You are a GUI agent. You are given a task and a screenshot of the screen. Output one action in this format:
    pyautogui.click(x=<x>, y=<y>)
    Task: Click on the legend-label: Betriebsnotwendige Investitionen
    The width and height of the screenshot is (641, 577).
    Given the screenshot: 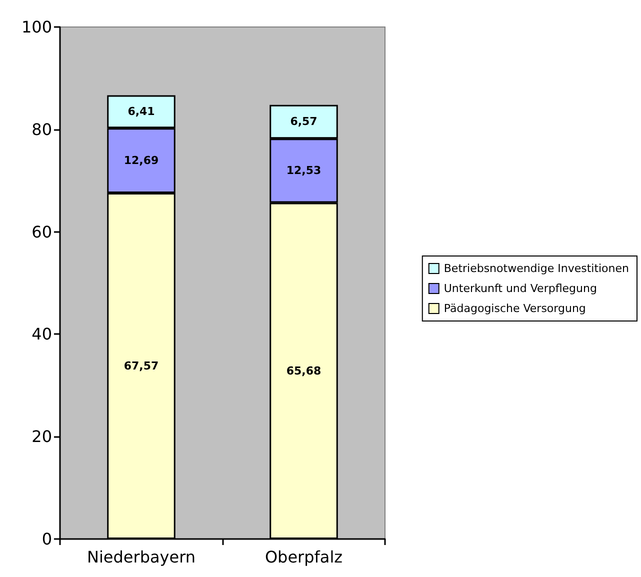 What is the action you would take?
    pyautogui.click(x=537, y=268)
    